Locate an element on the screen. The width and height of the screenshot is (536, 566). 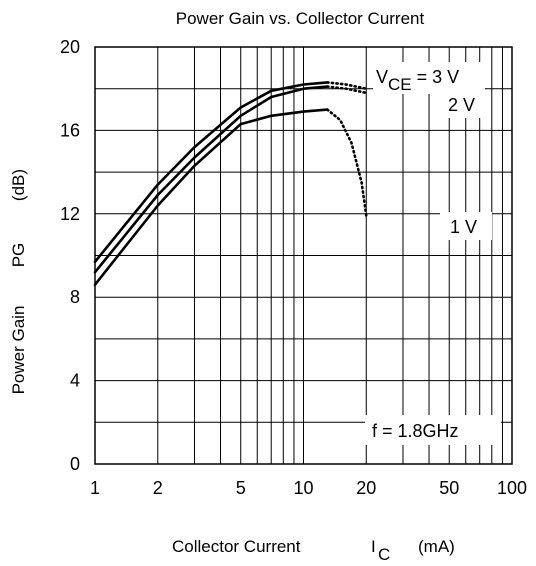
series-line-3v is located at coordinates (211, 172).